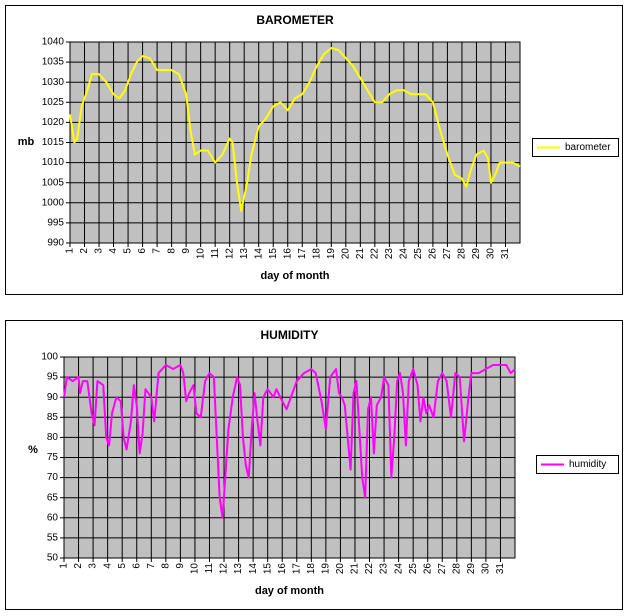 The image size is (627, 616). Describe the element at coordinates (53, 477) in the screenshot. I see `y-tick-label: 70` at that location.